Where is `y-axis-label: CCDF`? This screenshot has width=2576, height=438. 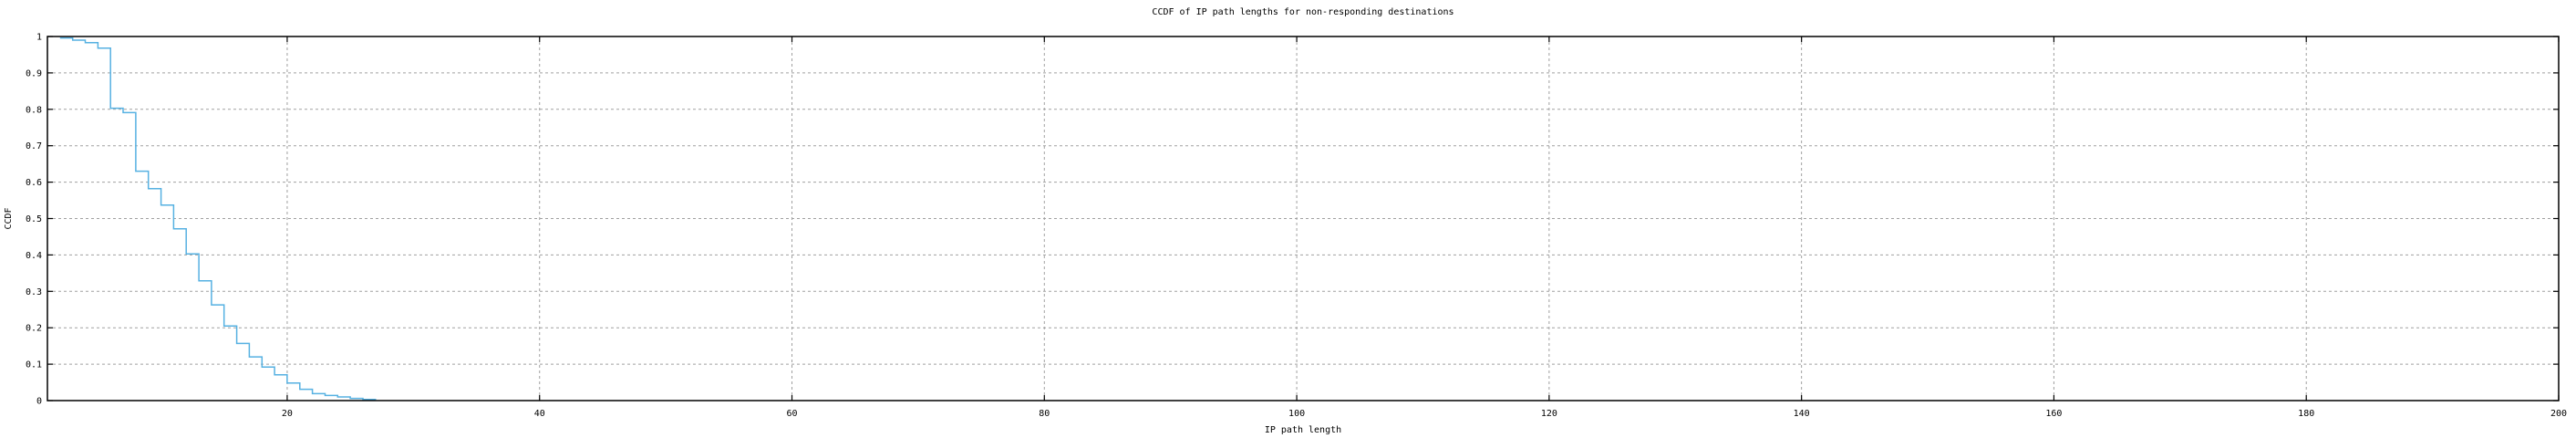 y-axis-label: CCDF is located at coordinates (9, 218).